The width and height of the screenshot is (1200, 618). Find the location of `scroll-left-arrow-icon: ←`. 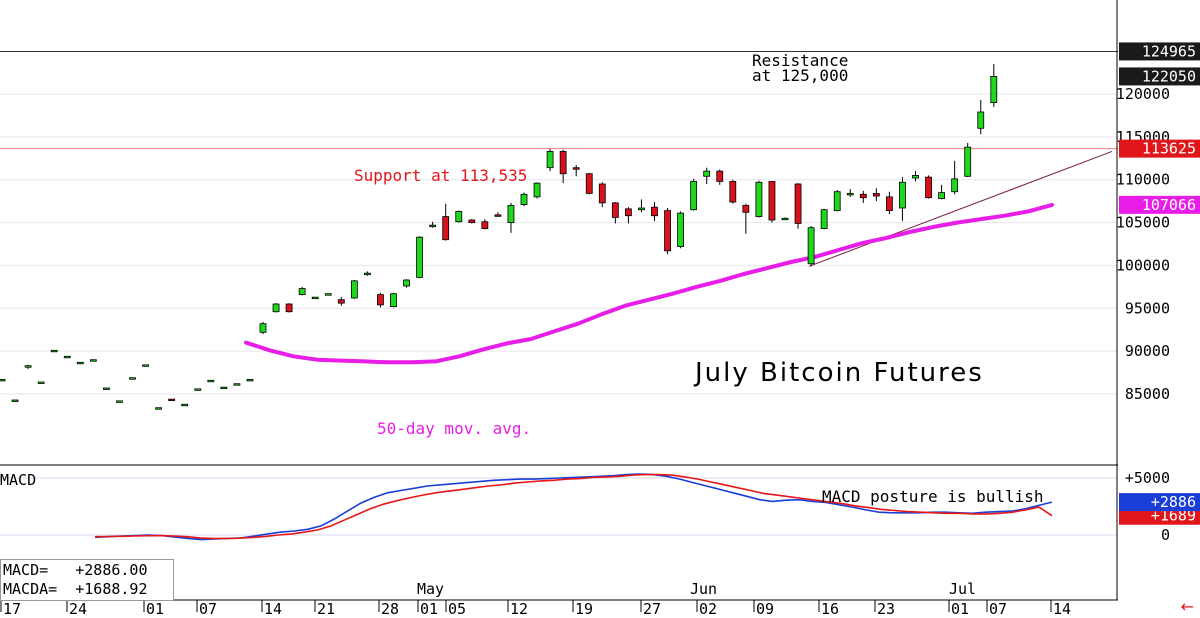

scroll-left-arrow-icon: ← is located at coordinates (1187, 606).